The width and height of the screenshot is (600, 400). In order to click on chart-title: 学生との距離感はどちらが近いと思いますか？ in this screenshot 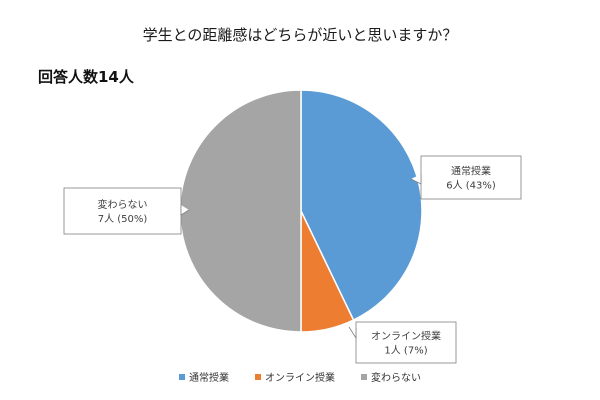, I will do `click(300, 35)`.